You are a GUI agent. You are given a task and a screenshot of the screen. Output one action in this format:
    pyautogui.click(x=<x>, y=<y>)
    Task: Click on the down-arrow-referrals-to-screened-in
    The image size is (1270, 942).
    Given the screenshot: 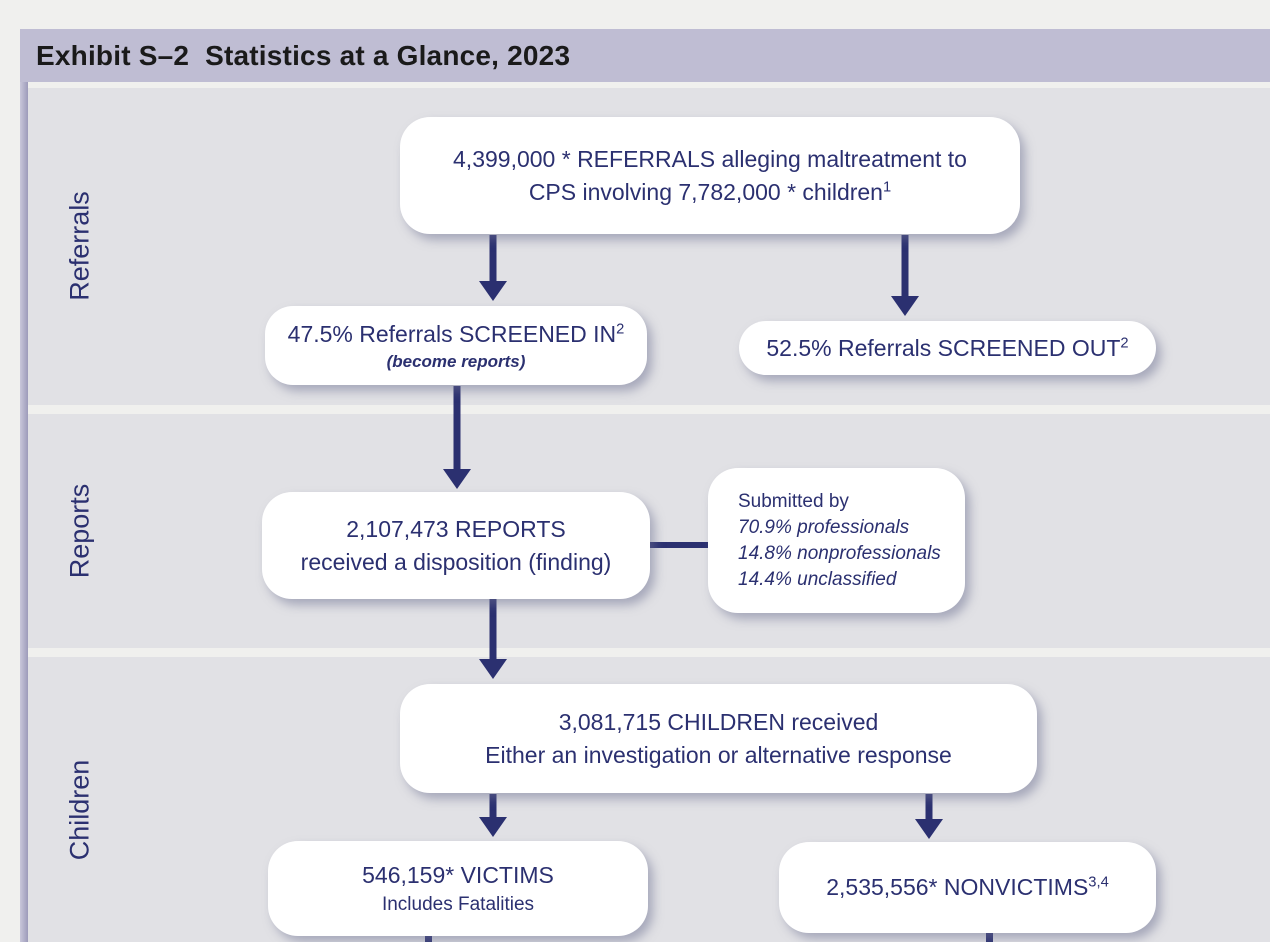 What is the action you would take?
    pyautogui.click(x=493, y=268)
    